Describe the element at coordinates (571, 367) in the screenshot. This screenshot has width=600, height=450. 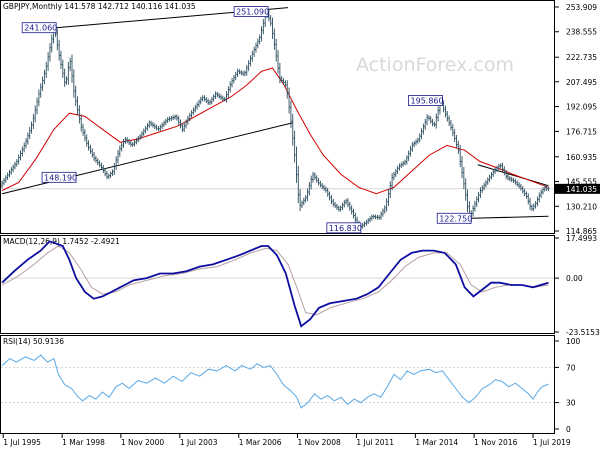
I see `rsi-ytick-label: 70` at that location.